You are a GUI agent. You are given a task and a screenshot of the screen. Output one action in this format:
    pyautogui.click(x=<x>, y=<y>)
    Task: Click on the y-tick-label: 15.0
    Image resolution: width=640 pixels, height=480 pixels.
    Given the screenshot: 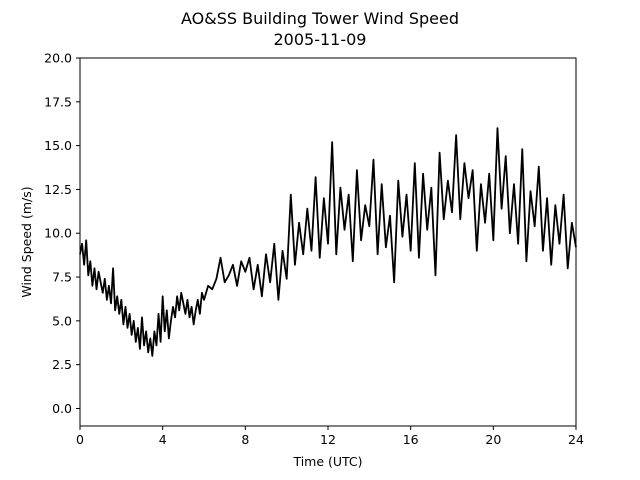 What is the action you would take?
    pyautogui.click(x=58, y=145)
    